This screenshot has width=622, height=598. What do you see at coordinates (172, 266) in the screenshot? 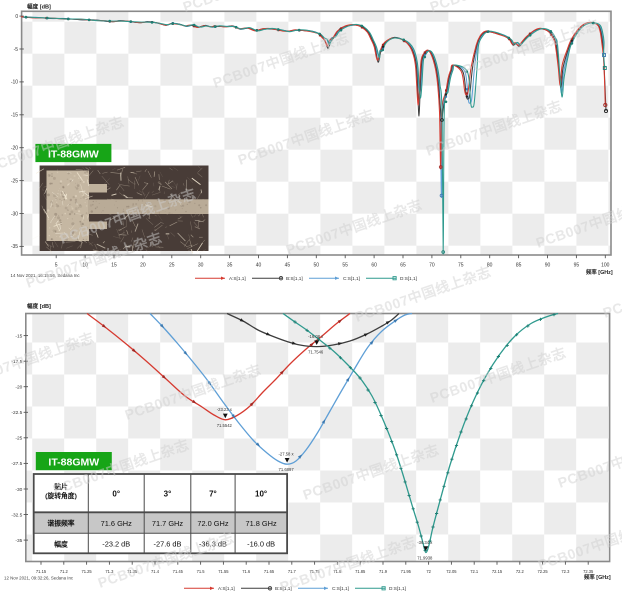
I see `svg-text: 25` at bounding box center [172, 266].